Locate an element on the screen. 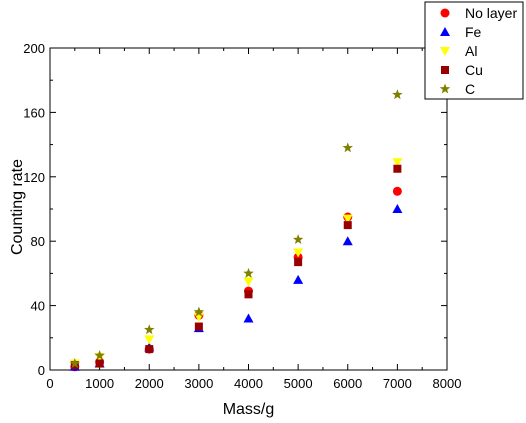 Image resolution: width=526 pixels, height=423 pixels. x-tick-label: 6000 is located at coordinates (347, 383).